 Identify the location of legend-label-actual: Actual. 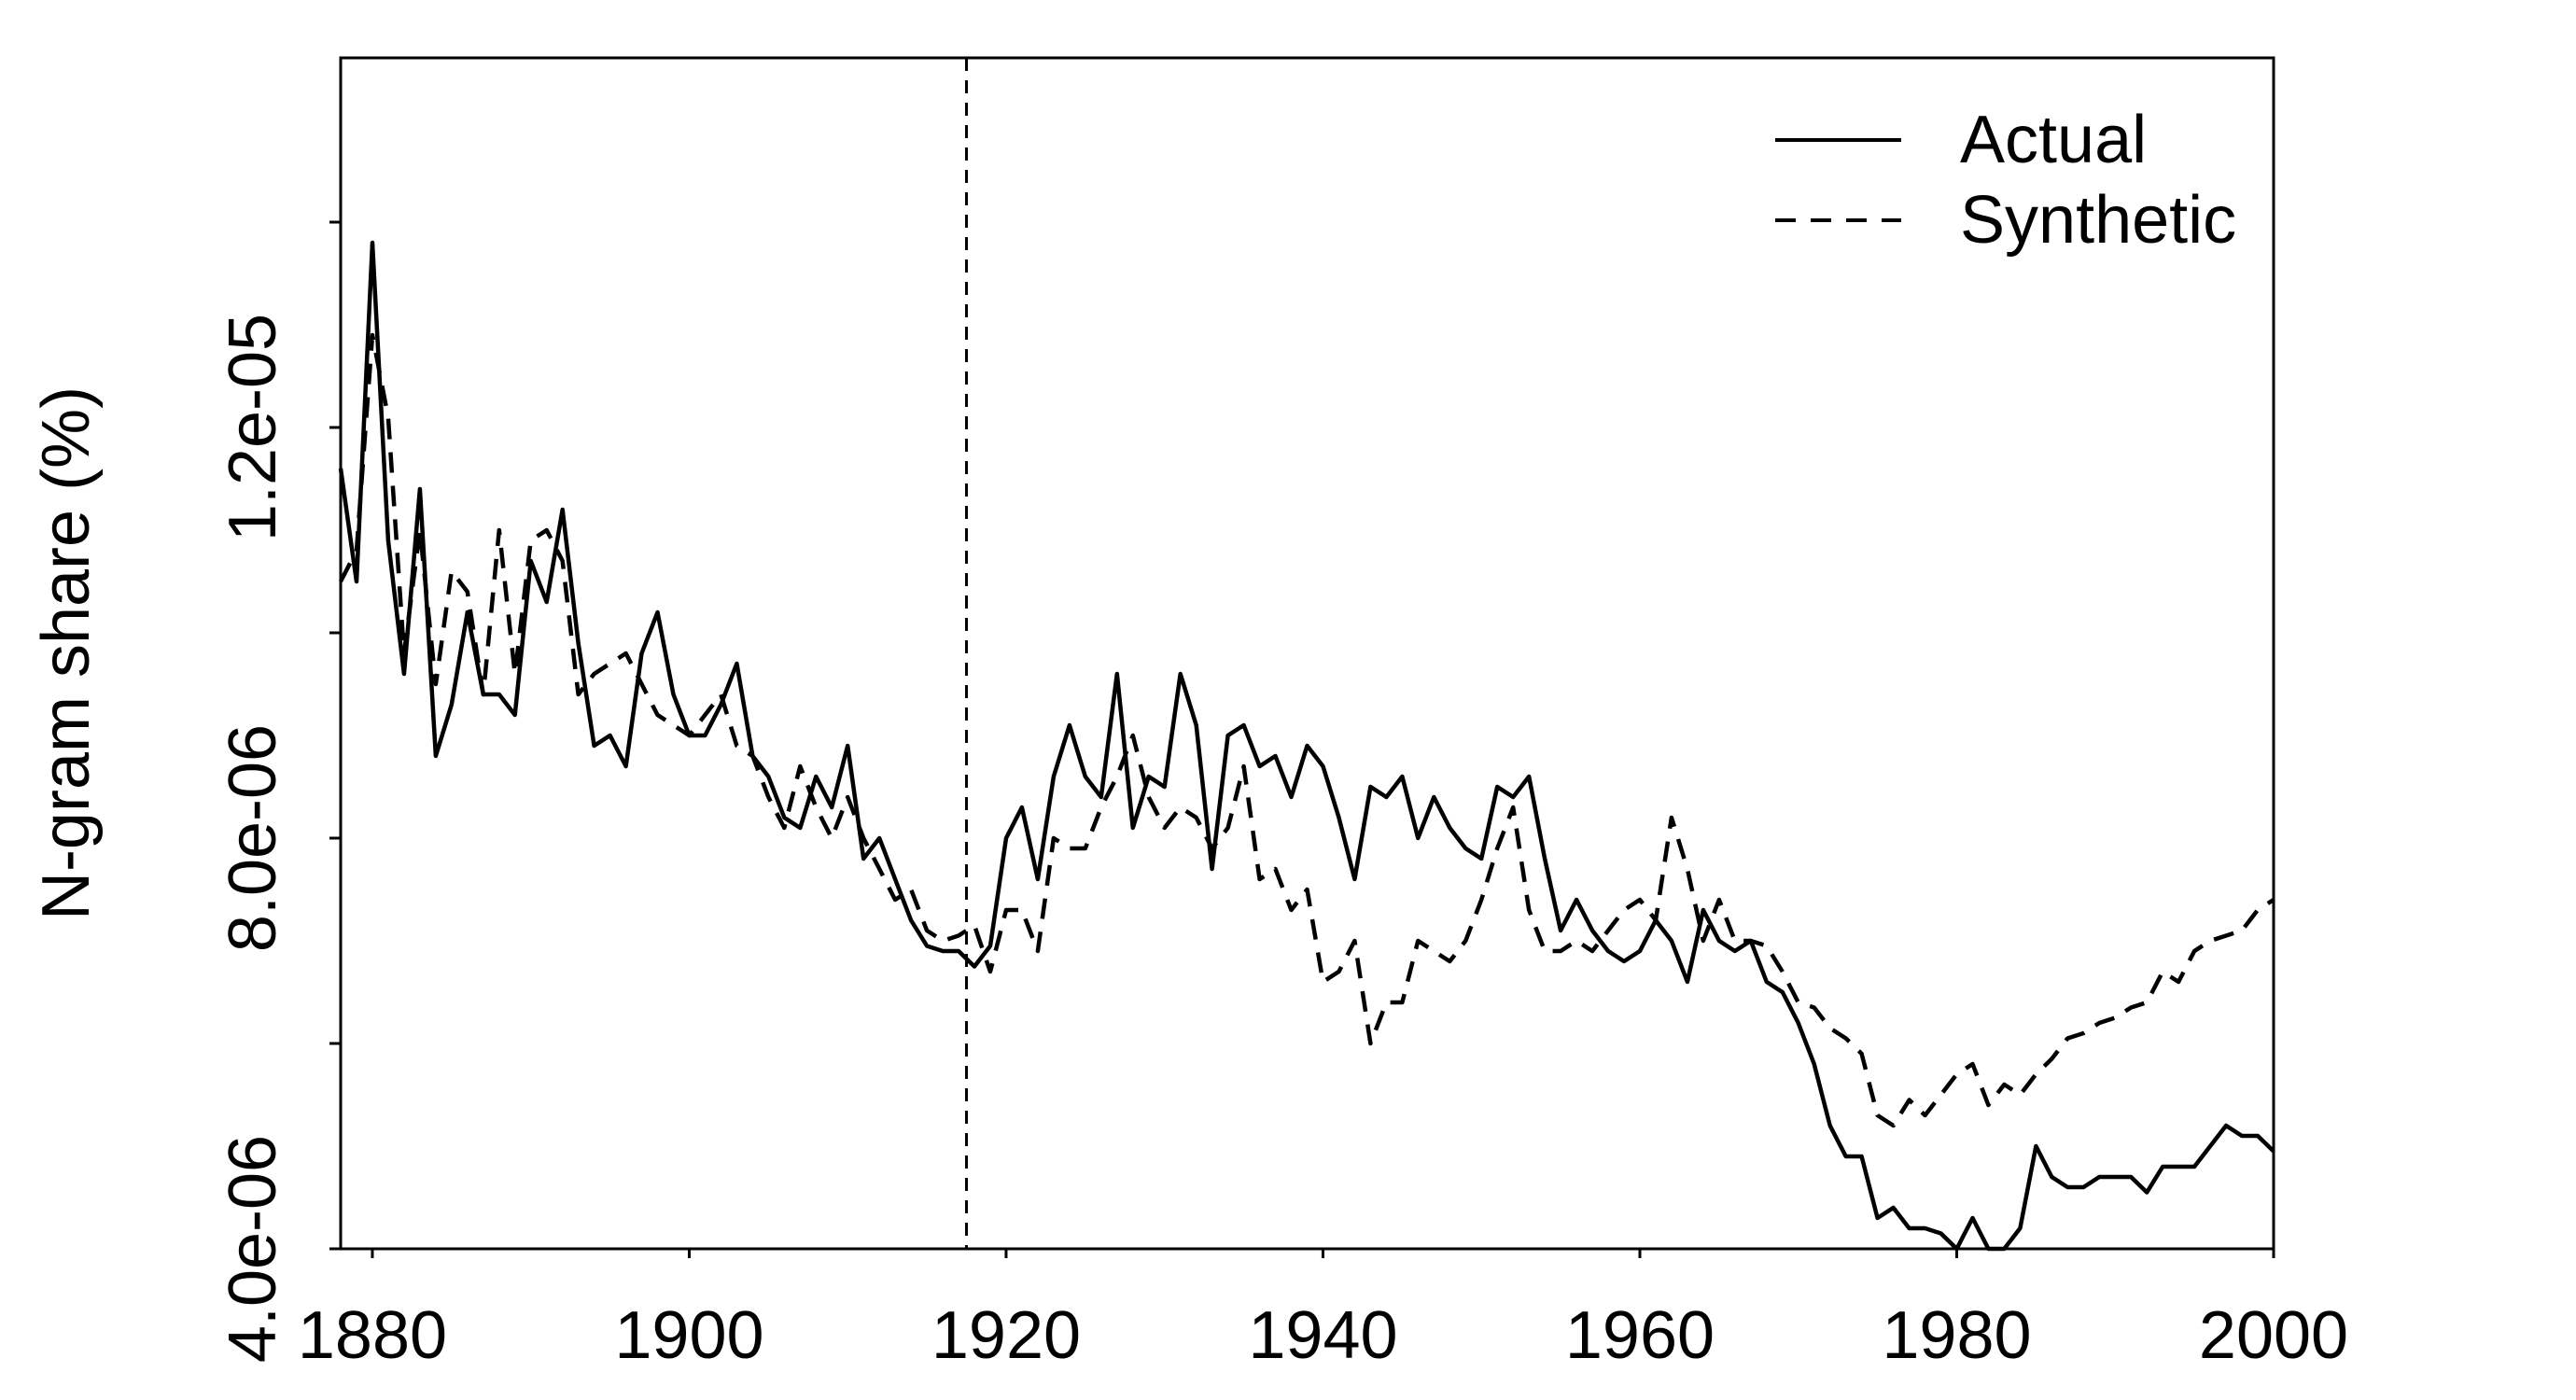
(2053, 140).